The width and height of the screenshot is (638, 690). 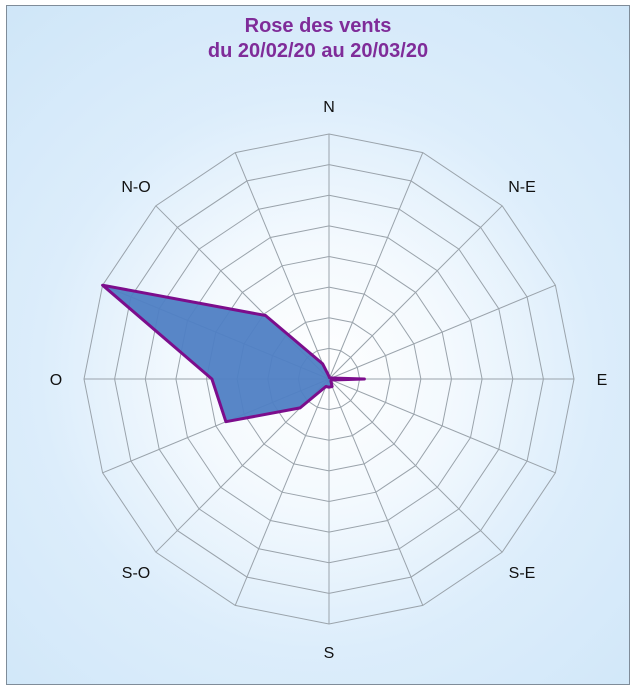 What do you see at coordinates (442, 332) in the screenshot?
I see `grid-spoke-ENE` at bounding box center [442, 332].